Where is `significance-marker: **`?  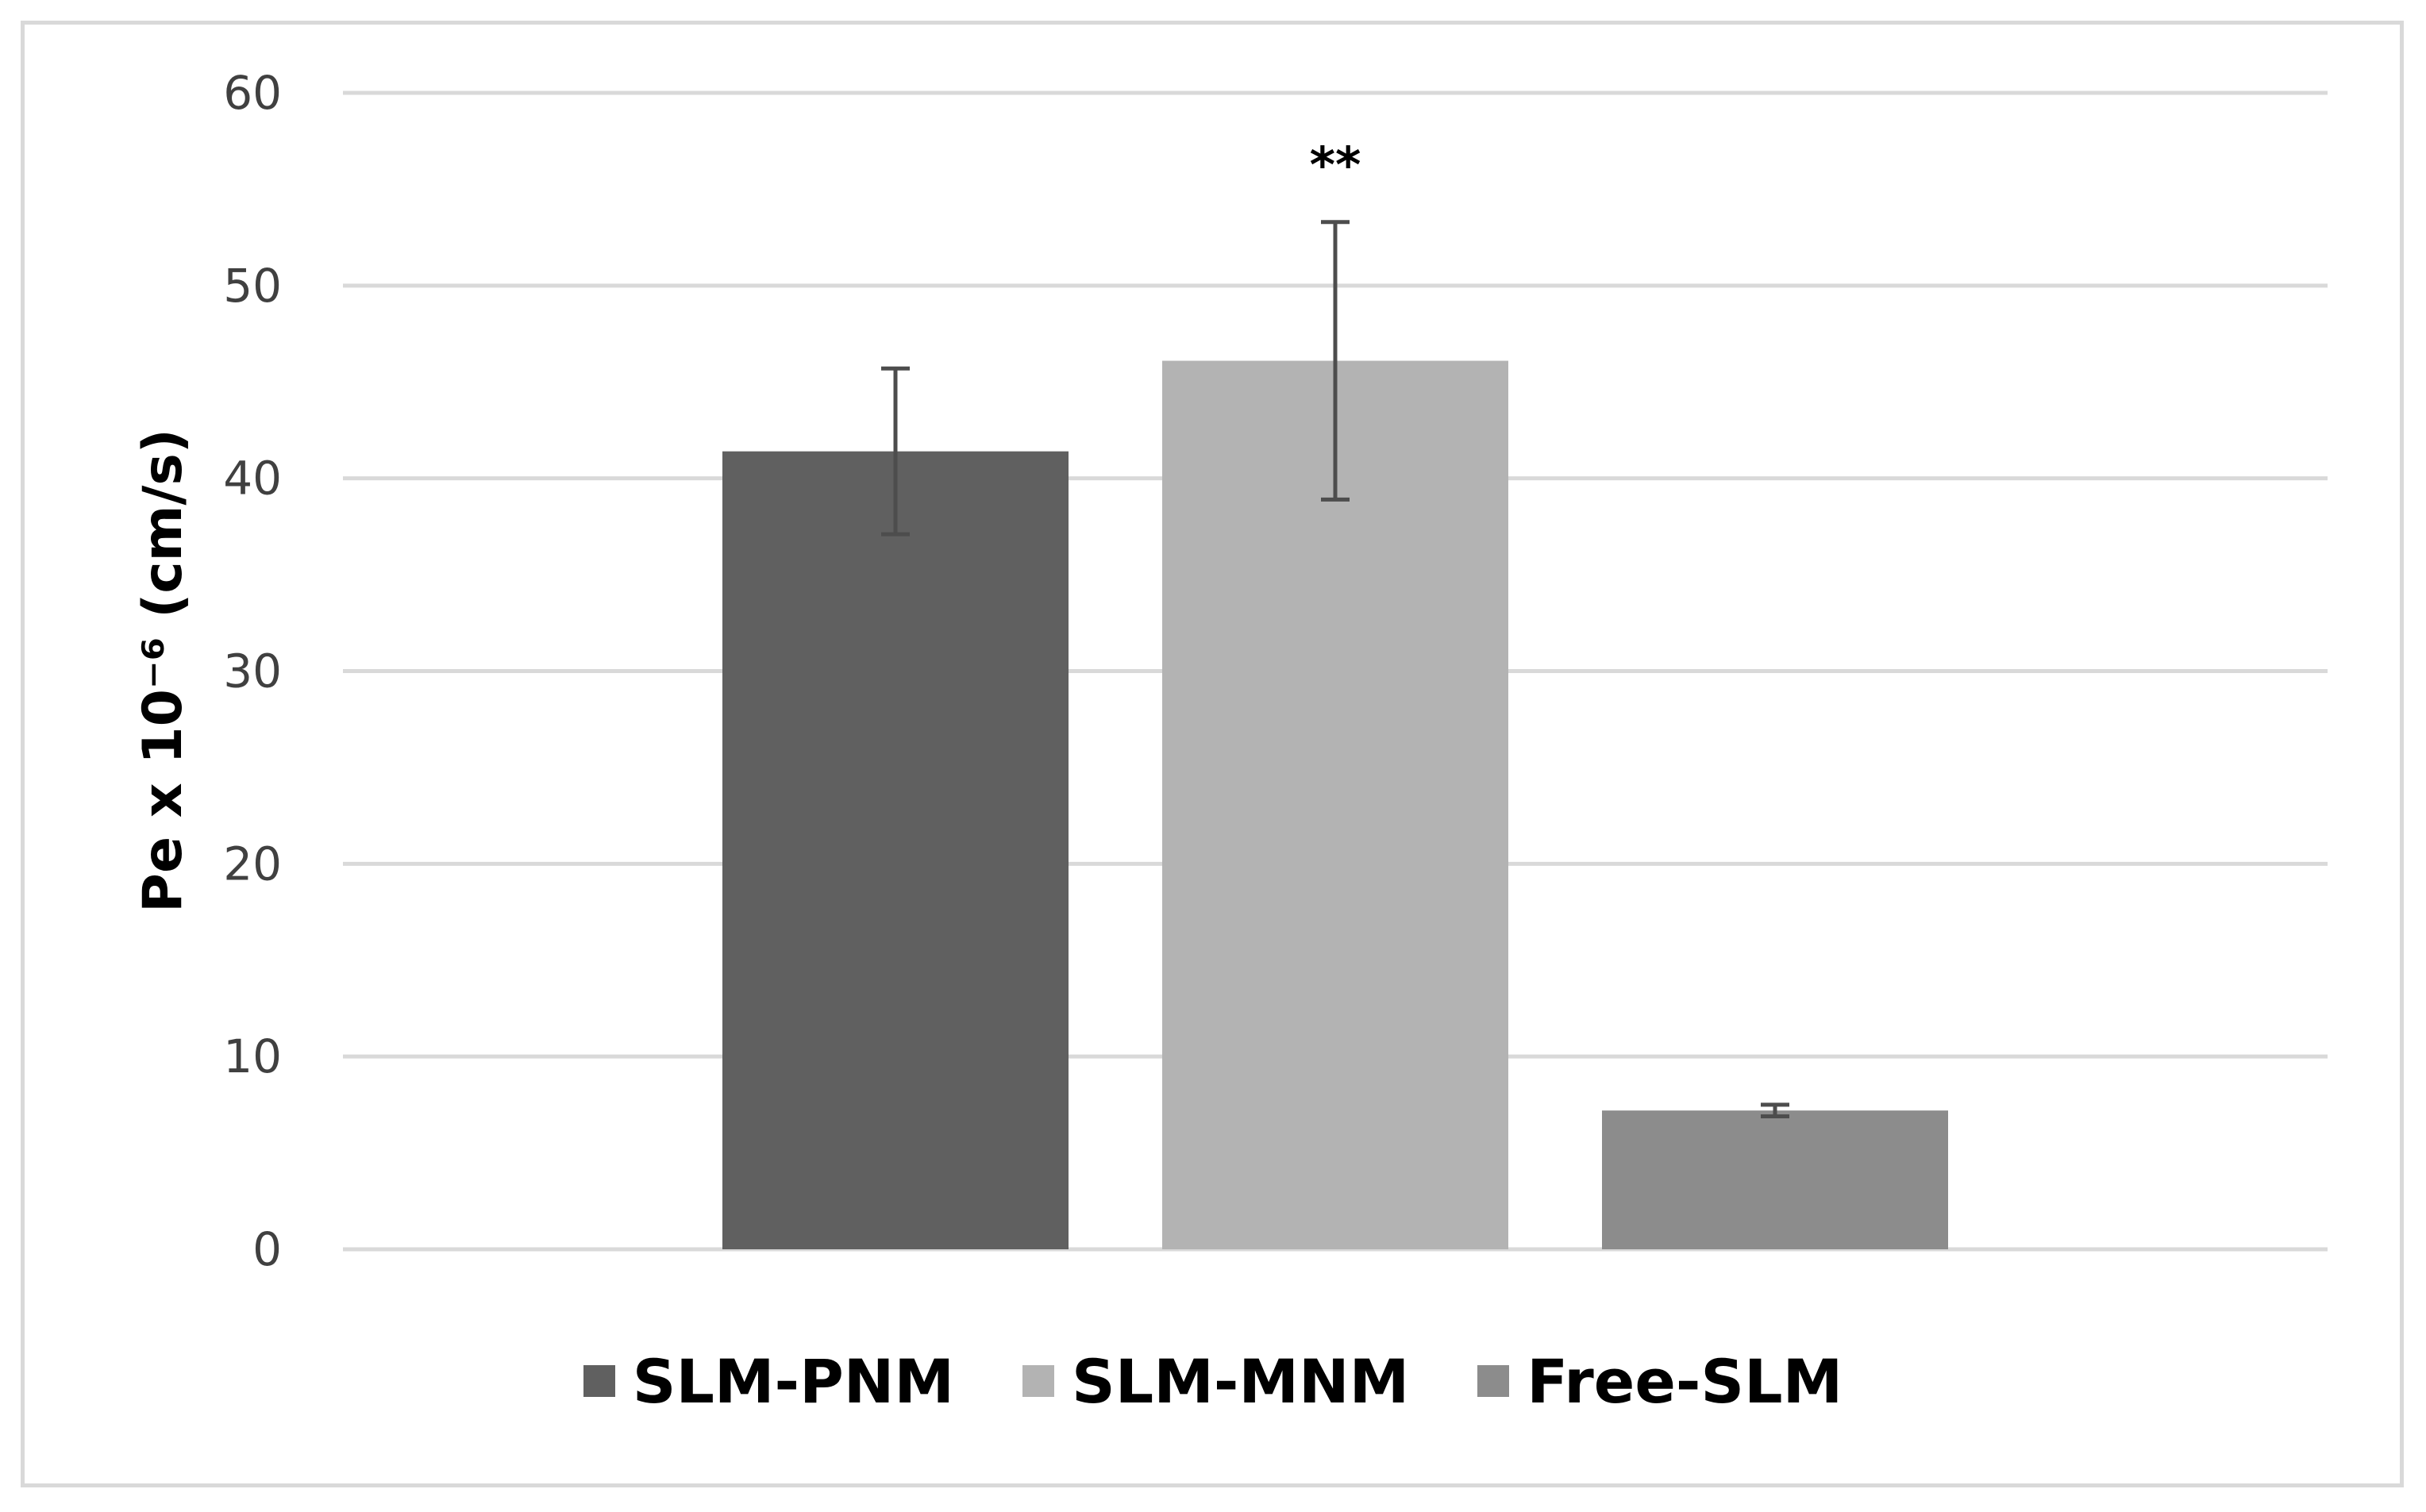 significance-marker: ** is located at coordinates (1336, 165).